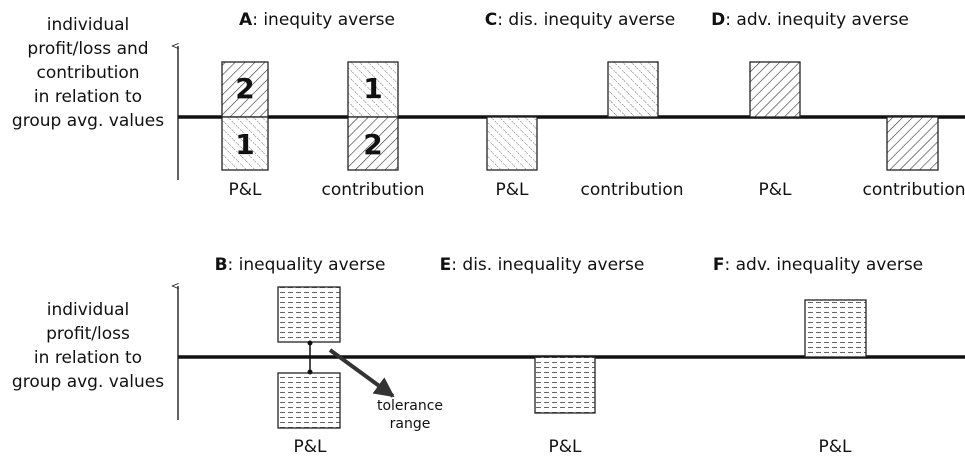 The width and height of the screenshot is (965, 457). What do you see at coordinates (317, 20) in the screenshot?
I see `panel-title: A: inequity averse` at bounding box center [317, 20].